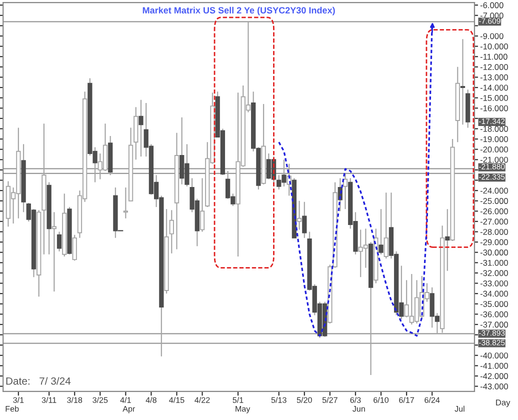 This screenshot has height=420, width=518. Describe the element at coordinates (494, 325) in the screenshot. I see `y-tick-label: -37.000` at that location.